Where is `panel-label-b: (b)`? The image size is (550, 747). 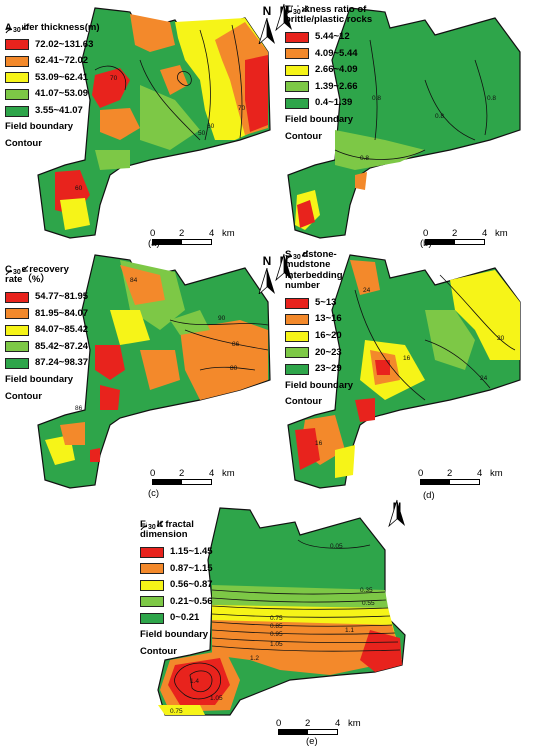
panel-label-b: (b) is located at coordinates (426, 243).